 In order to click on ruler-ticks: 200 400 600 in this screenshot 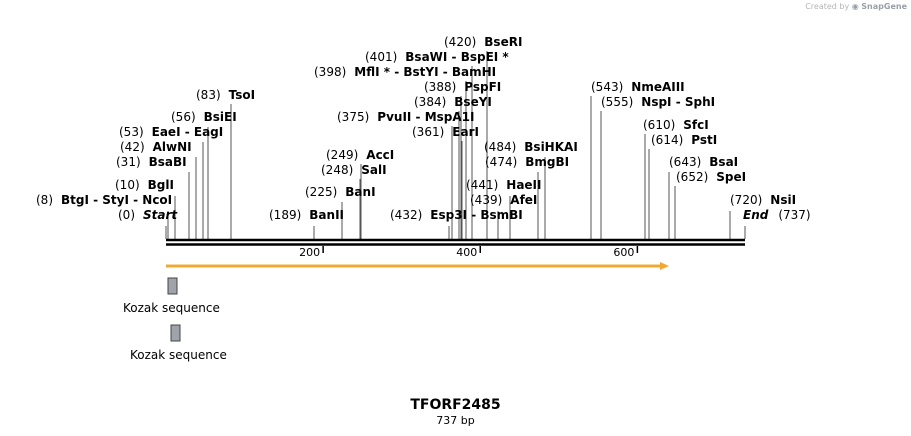, I will do `click(469, 252)`.